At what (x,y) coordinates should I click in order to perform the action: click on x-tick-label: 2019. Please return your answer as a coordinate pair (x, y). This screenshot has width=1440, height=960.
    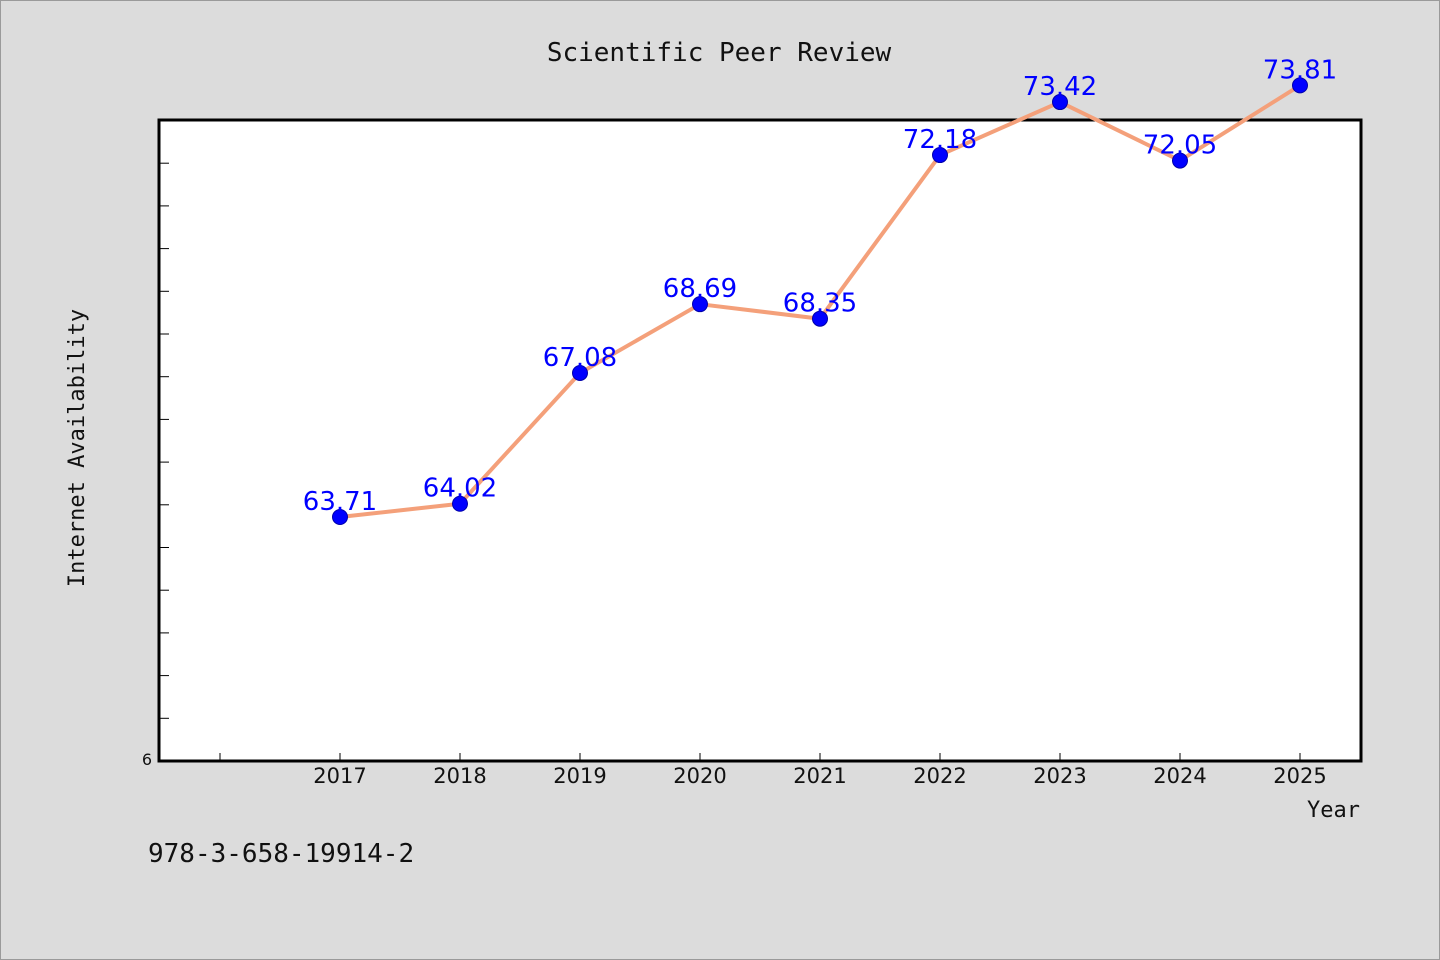
    Looking at the image, I should click on (579, 776).